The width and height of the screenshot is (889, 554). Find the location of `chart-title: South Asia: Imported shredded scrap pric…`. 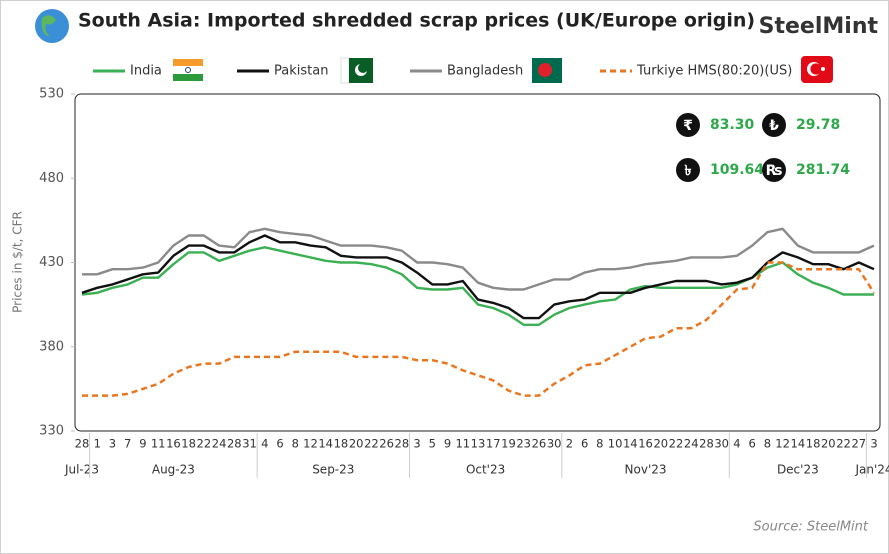

chart-title: South Asia: Imported shredded scrap pric… is located at coordinates (416, 21).